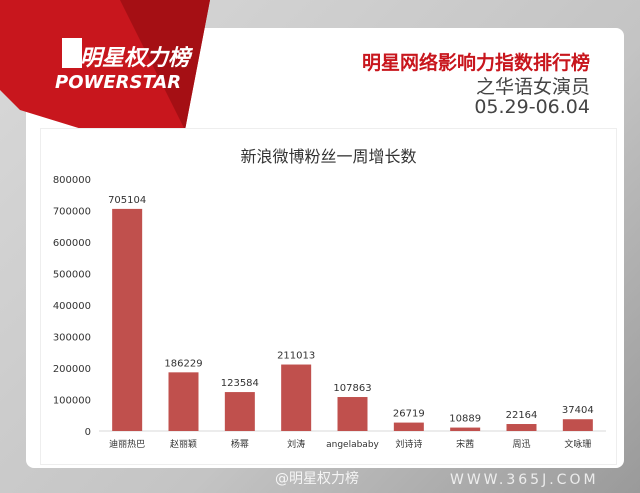  What do you see at coordinates (465, 444) in the screenshot?
I see `x-tick-label: 宋茜` at bounding box center [465, 444].